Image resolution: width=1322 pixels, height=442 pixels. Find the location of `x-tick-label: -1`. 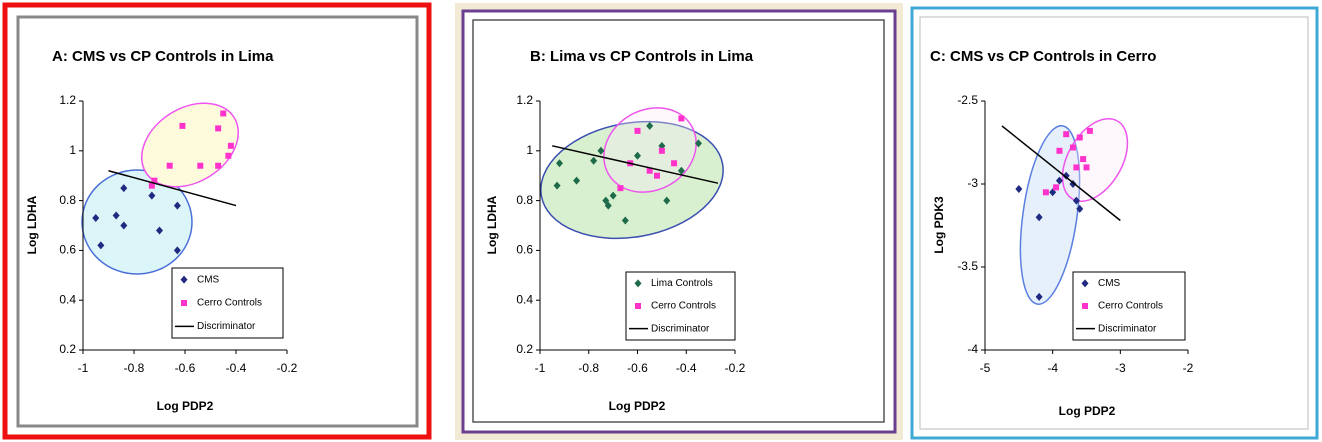

x-tick-label: -1 is located at coordinates (83, 368).